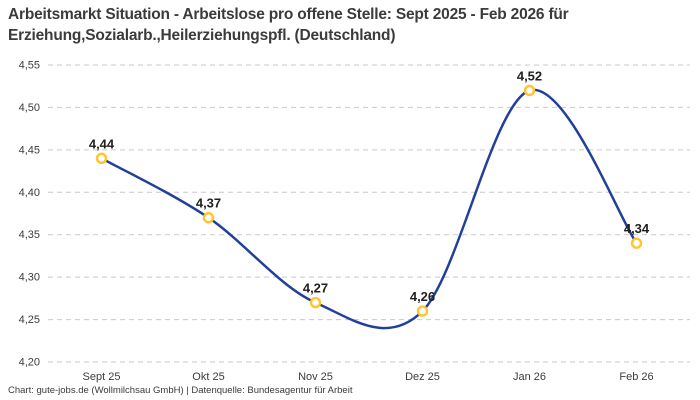 The image size is (700, 400). Describe the element at coordinates (102, 143) in the screenshot. I see `data-point-value-label: 4,44` at that location.